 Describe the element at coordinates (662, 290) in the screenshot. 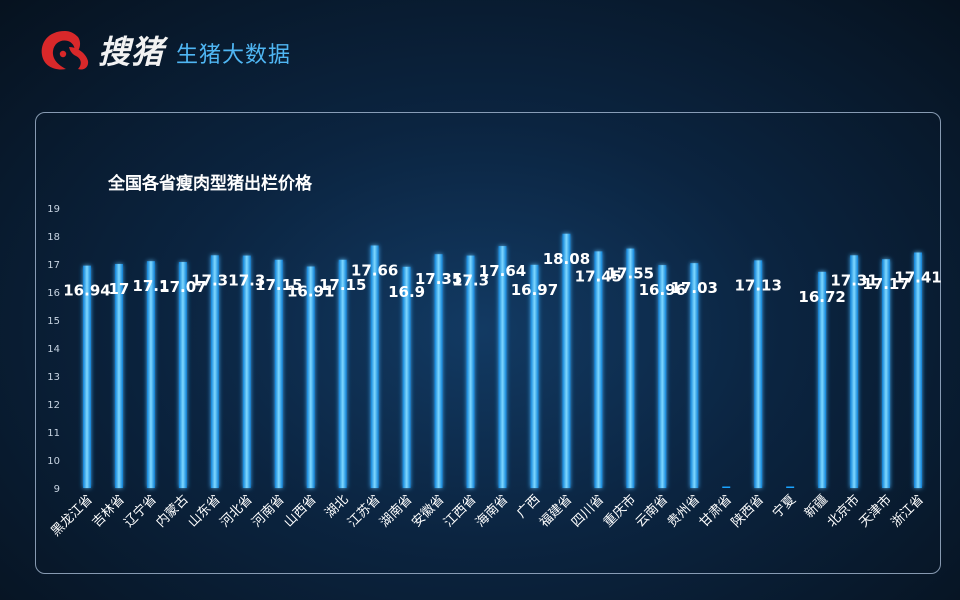

I see `value-label: 16.96` at that location.